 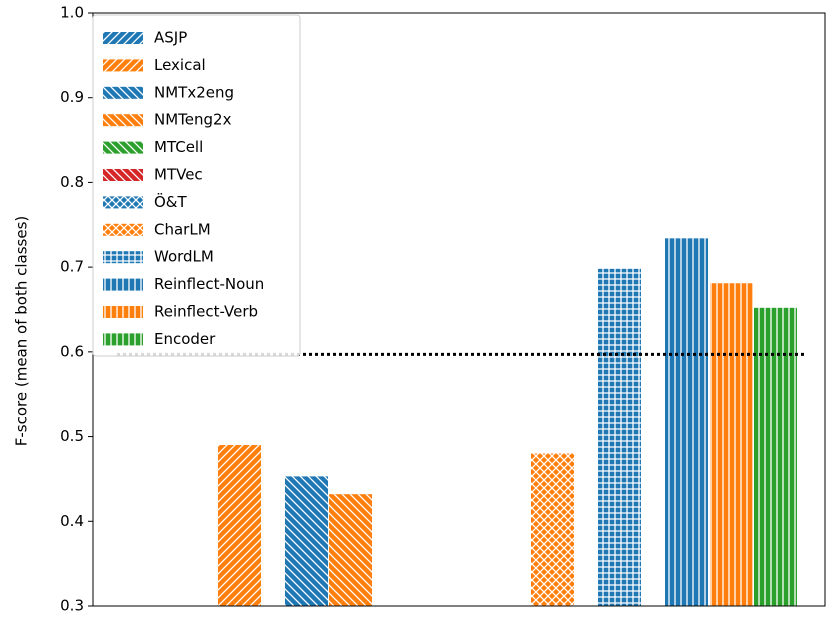 I want to click on bar-reinflect-noun, so click(x=686, y=422).